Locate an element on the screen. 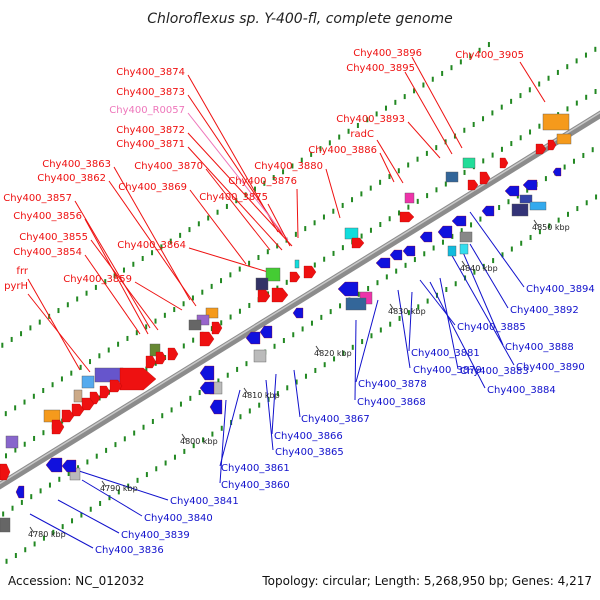  gene-label-upper: Chy400_3856 is located at coordinates (47, 216).